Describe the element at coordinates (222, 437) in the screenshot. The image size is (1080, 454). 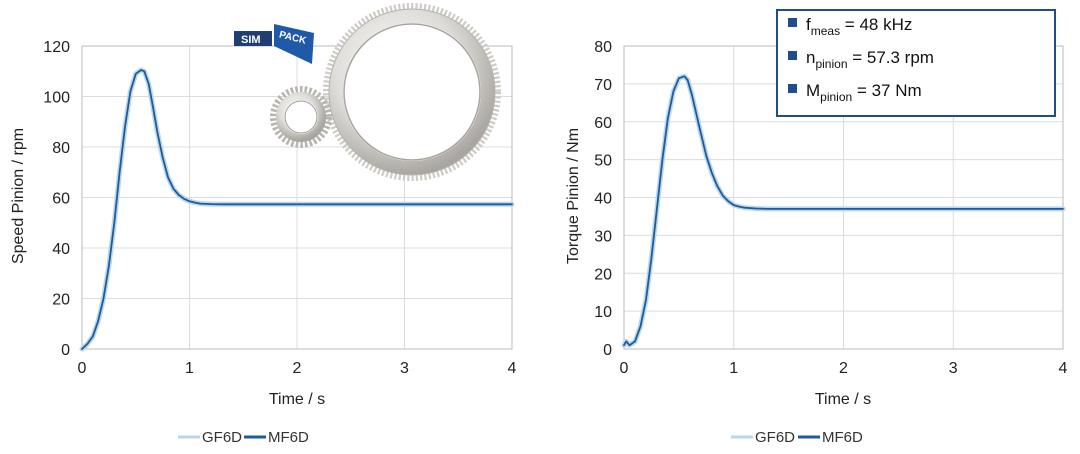
I see `speed-legend-gf6d-label: GF6D` at that location.